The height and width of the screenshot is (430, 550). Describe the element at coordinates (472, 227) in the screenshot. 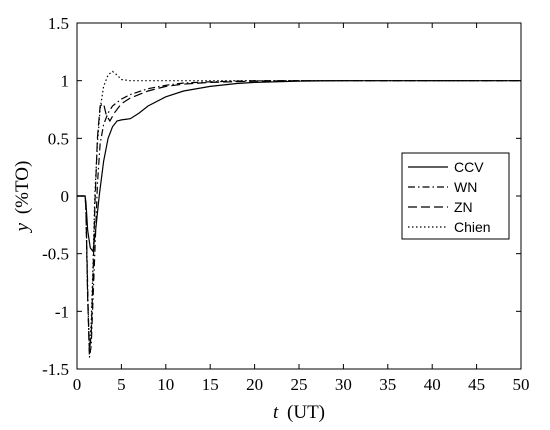

I see `legend-label-chien: Chien` at that location.